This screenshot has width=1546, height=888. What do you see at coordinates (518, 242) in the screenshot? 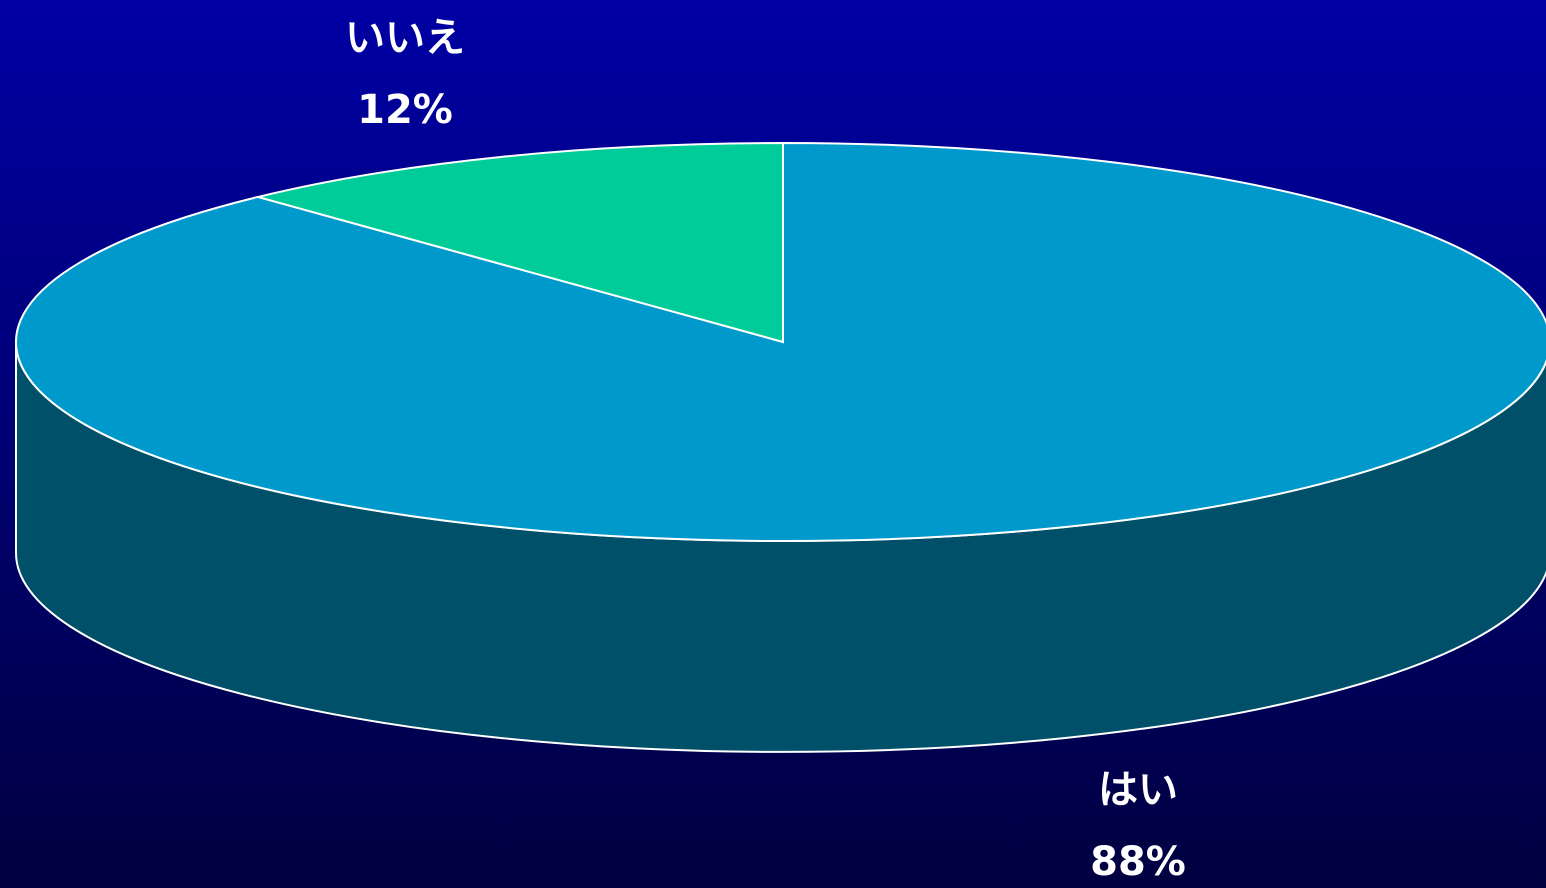
I see `pie-slice` at bounding box center [518, 242].